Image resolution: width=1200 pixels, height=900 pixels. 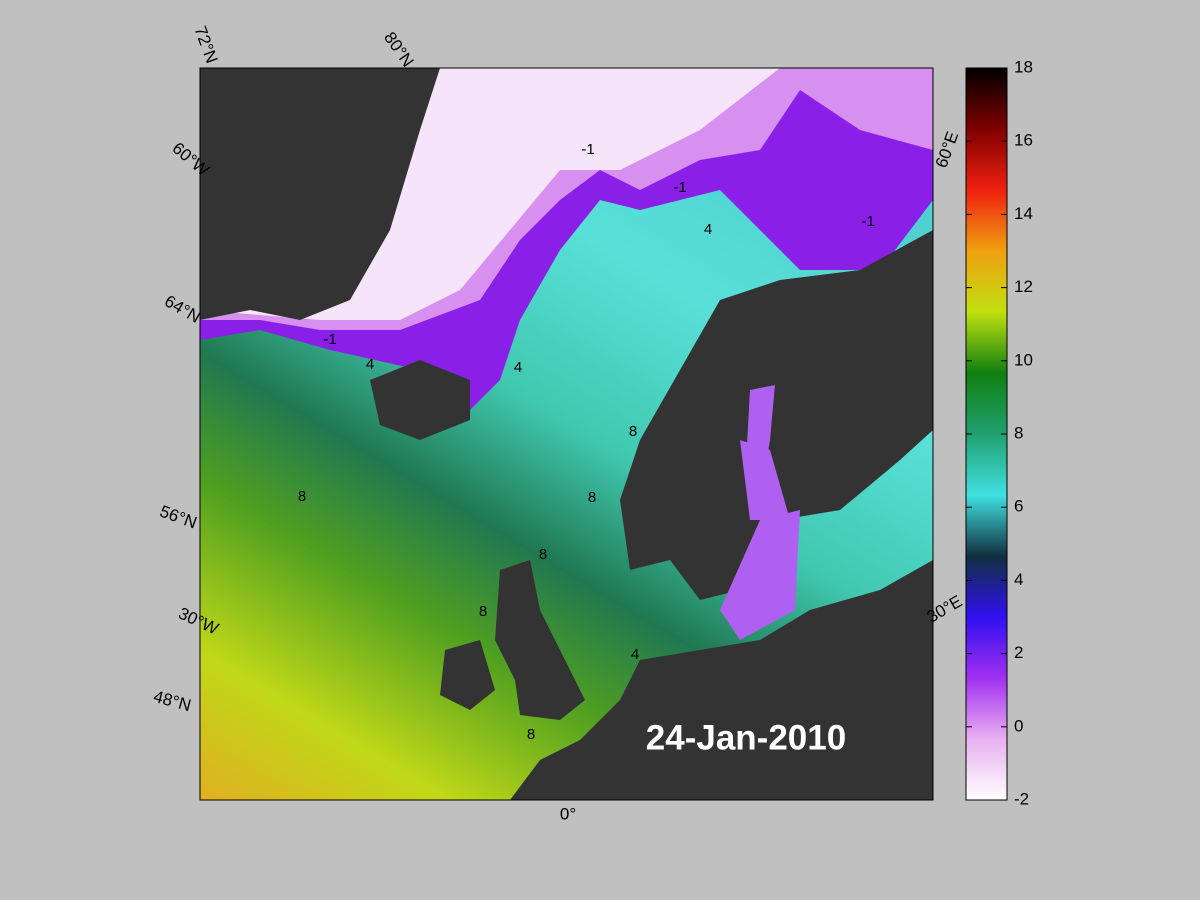 I want to click on colorbar-tick-label: 6, so click(x=1018, y=506).